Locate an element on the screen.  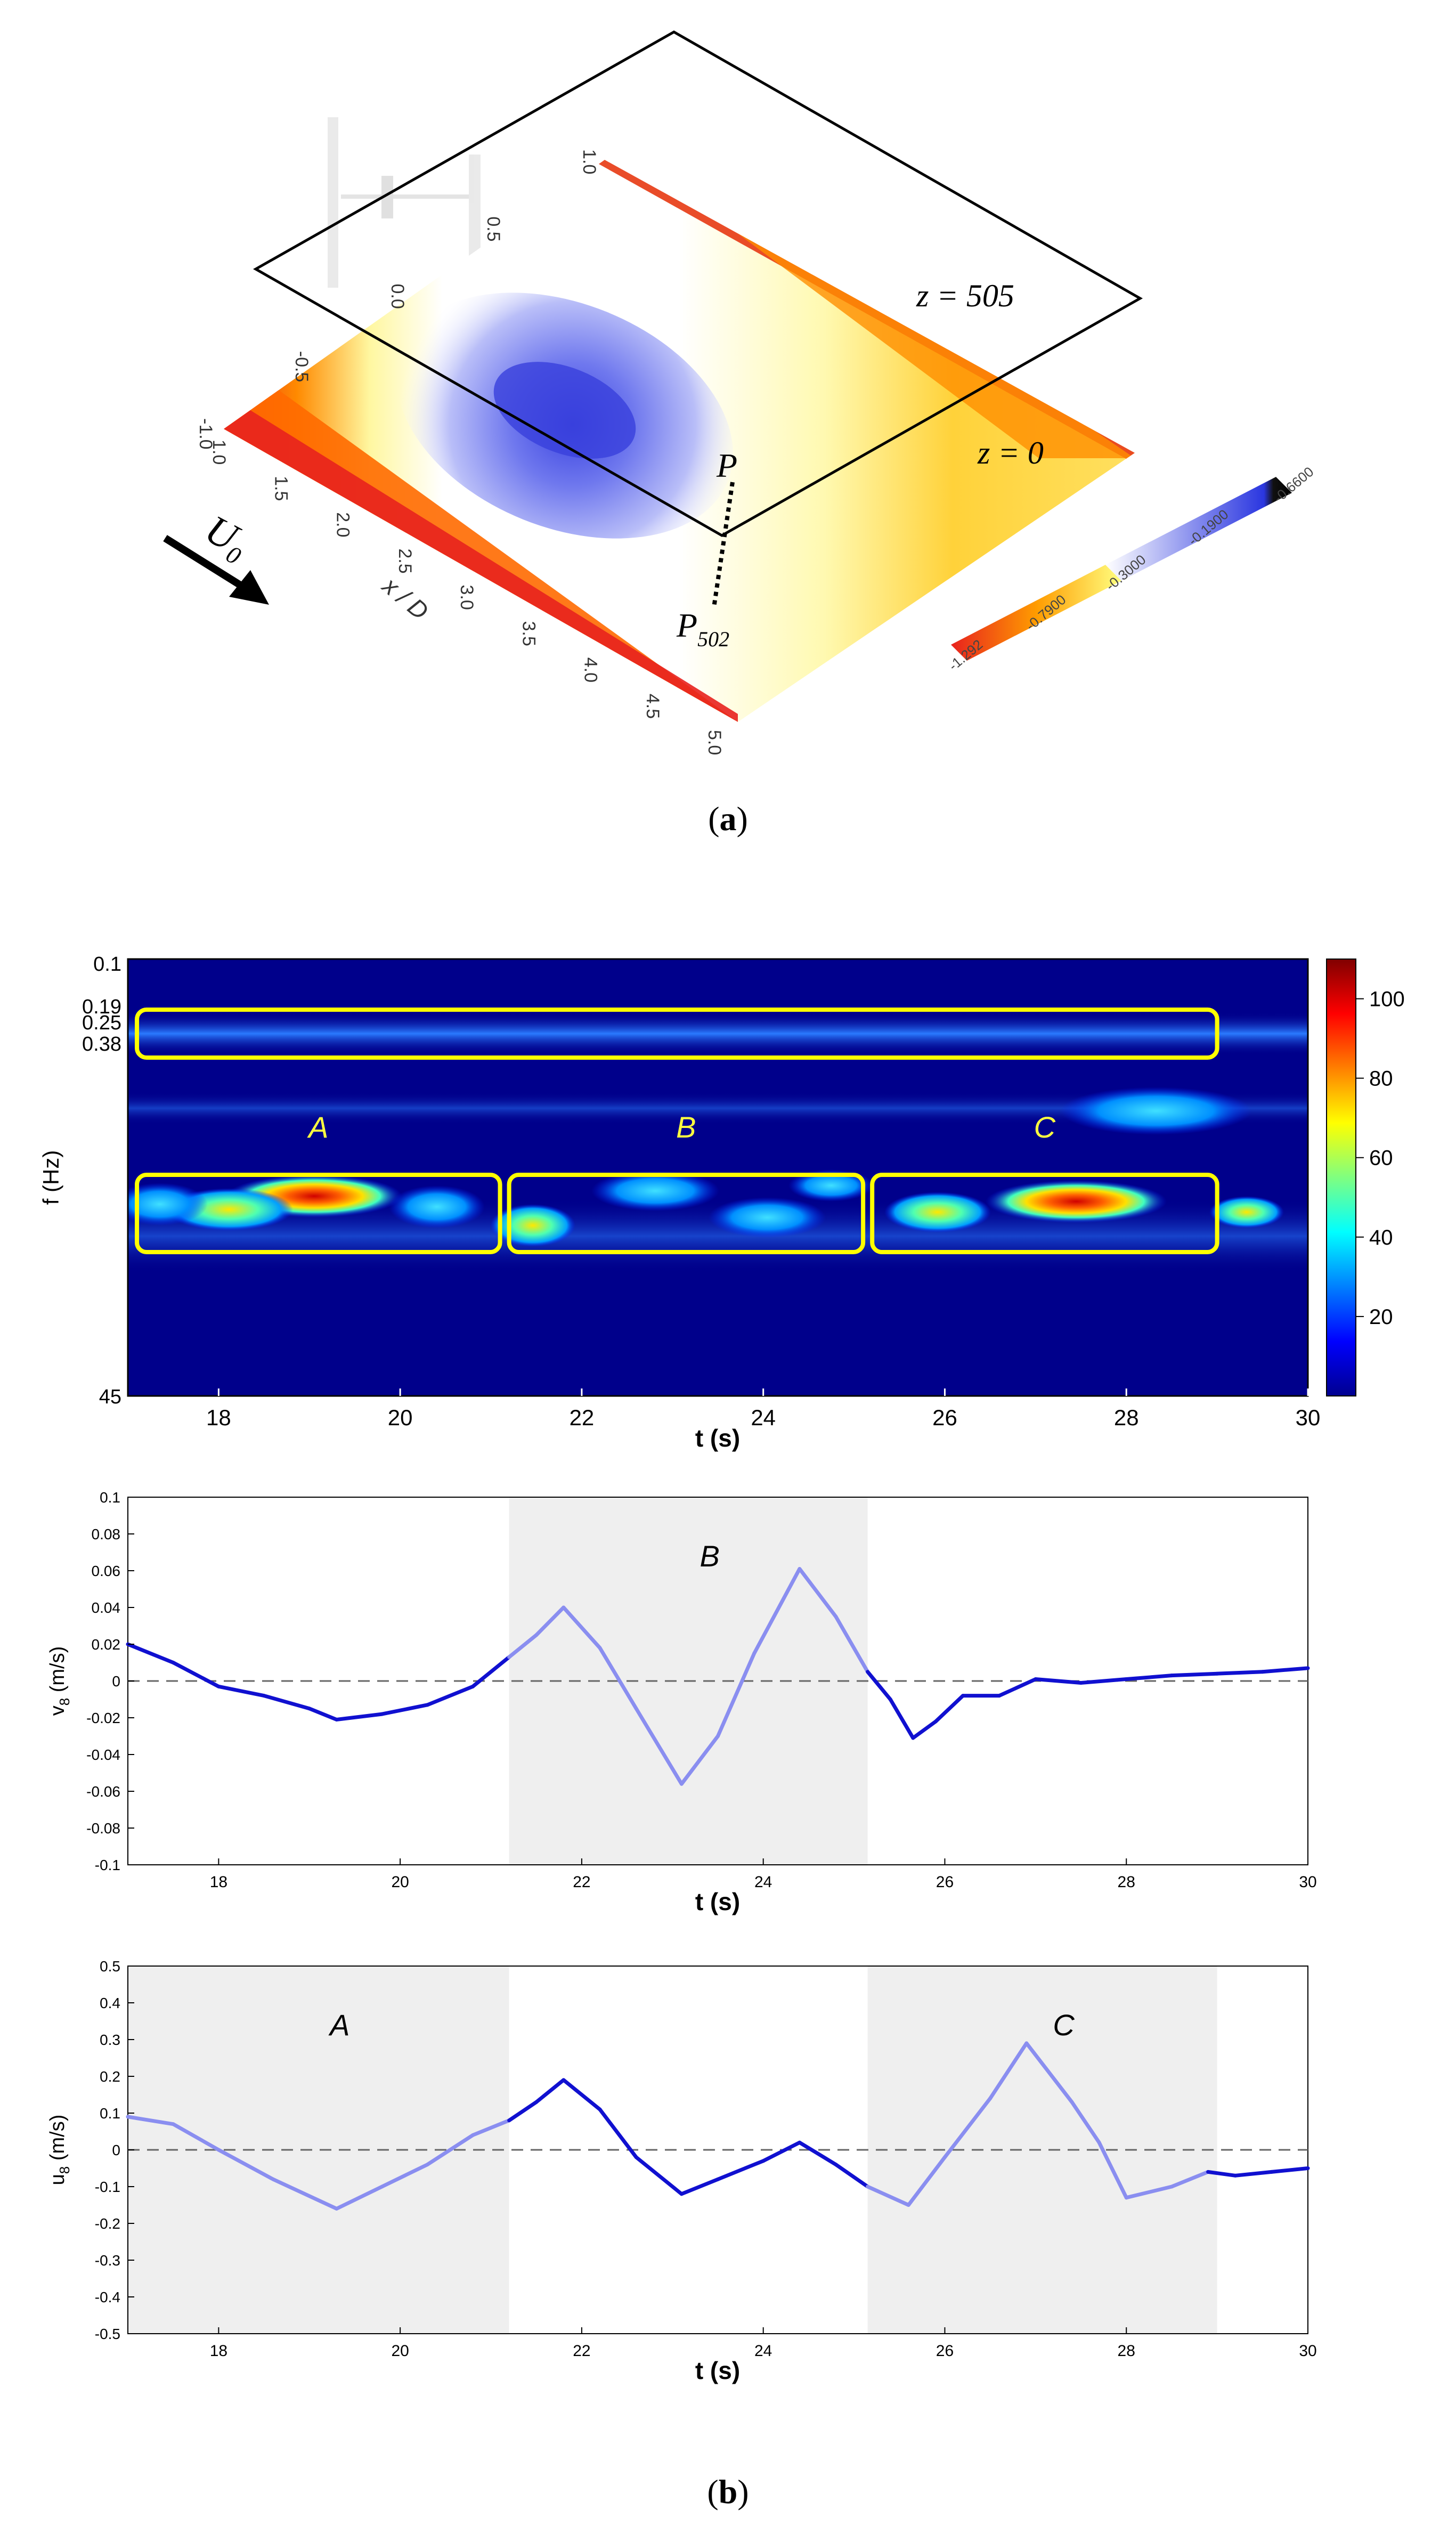
point-p-label: P is located at coordinates (726, 465).